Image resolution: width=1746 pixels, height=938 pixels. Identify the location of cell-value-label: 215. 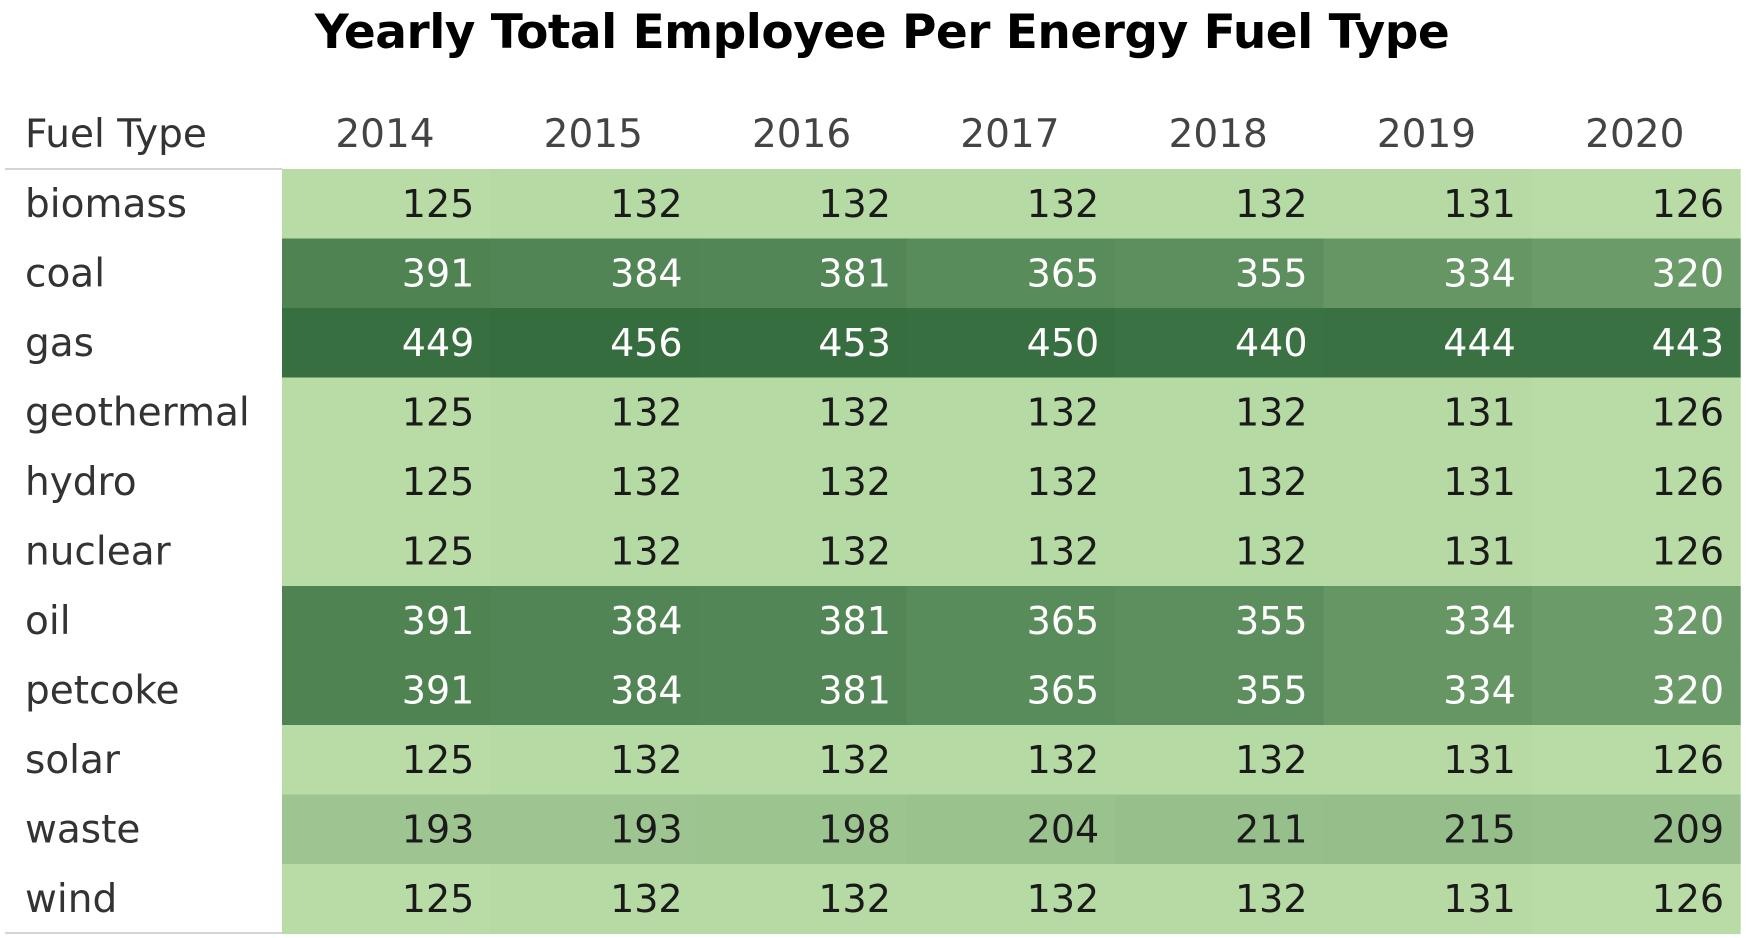
(1479, 829).